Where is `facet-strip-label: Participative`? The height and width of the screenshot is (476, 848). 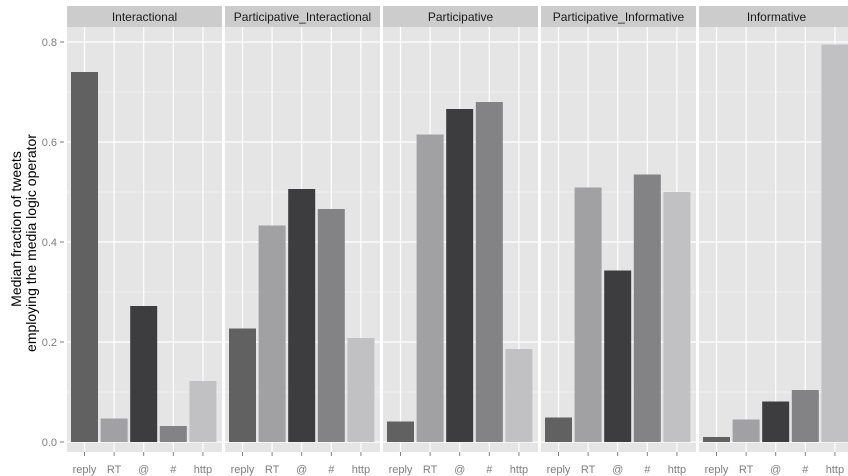 facet-strip-label: Participative is located at coordinates (461, 17).